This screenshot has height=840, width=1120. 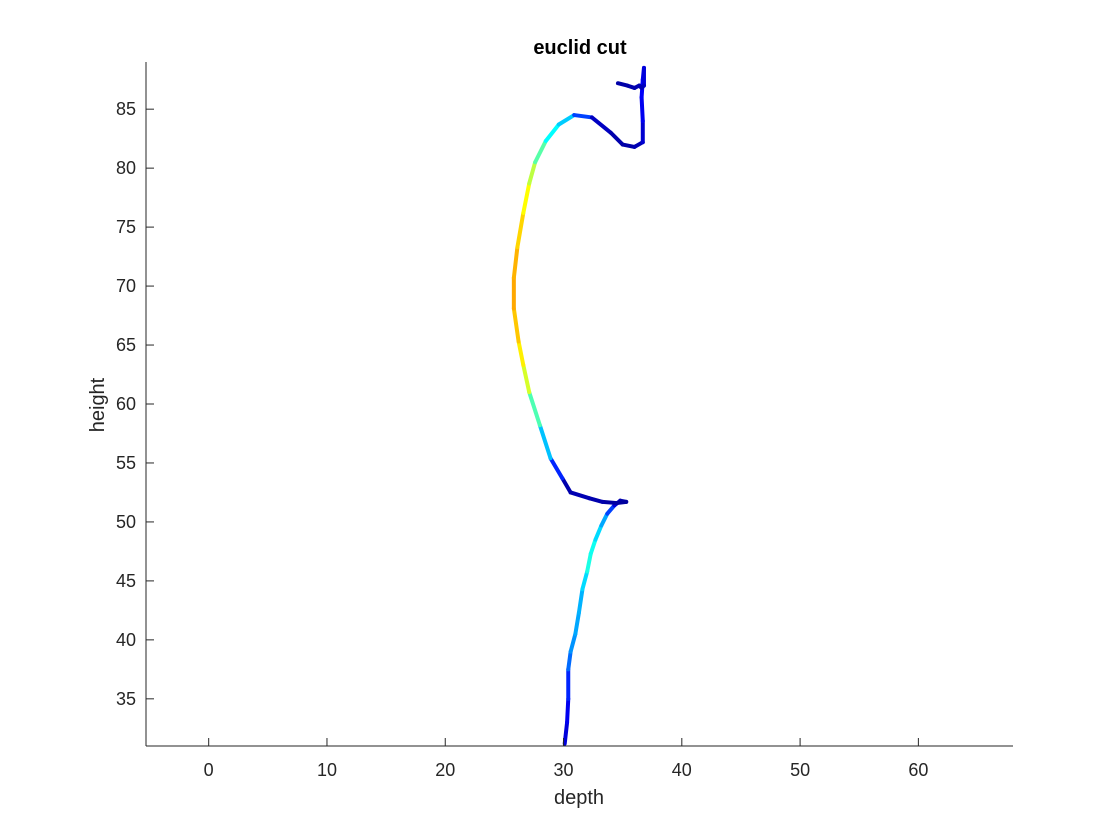 I want to click on y-tick-label: 60, so click(x=126, y=404).